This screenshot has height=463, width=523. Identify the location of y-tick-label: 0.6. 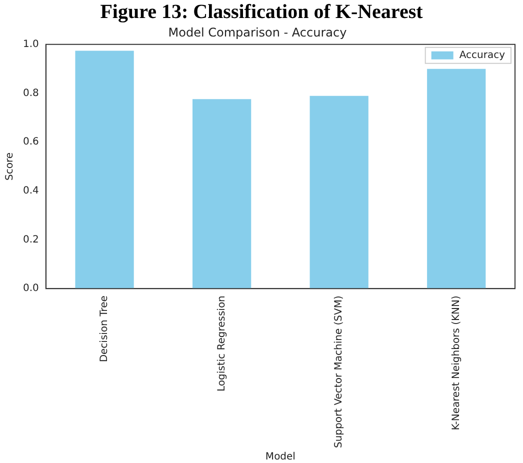
(30, 142).